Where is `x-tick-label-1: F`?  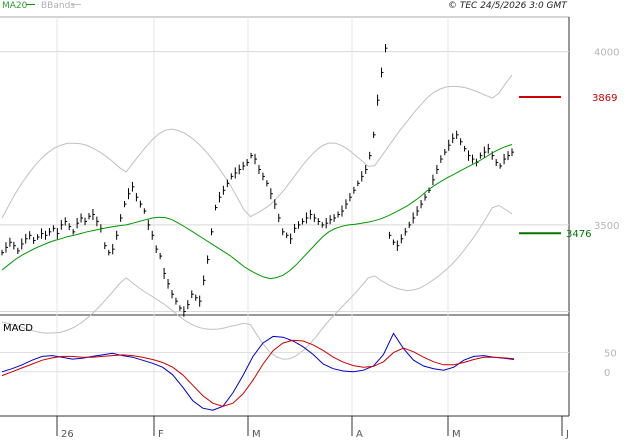 x-tick-label-1: F is located at coordinates (161, 434).